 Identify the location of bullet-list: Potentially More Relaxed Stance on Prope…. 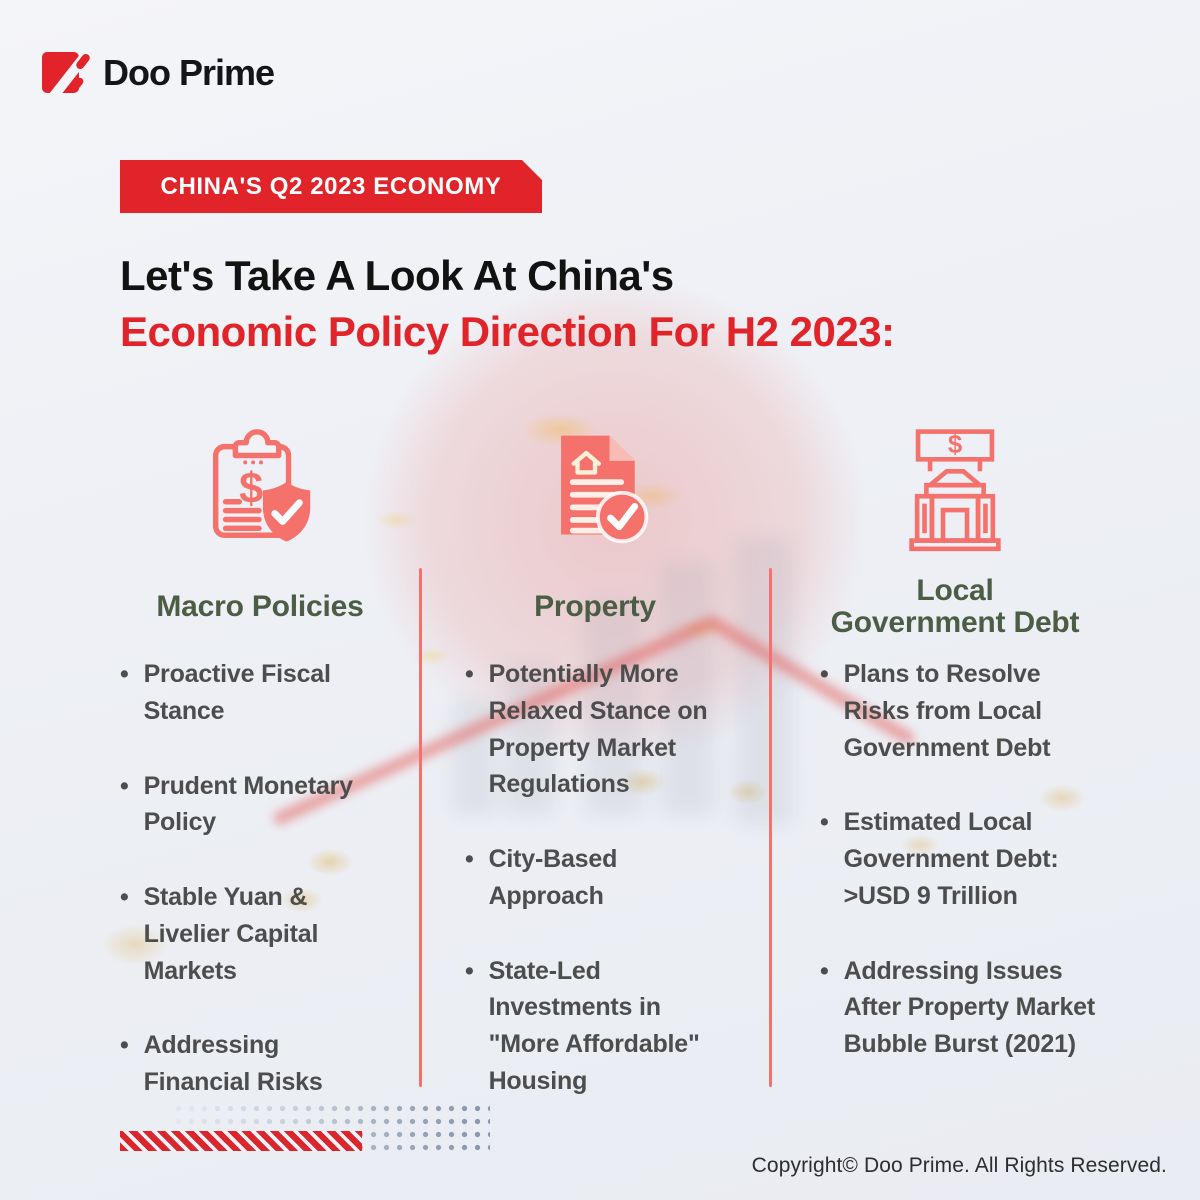
(595, 897).